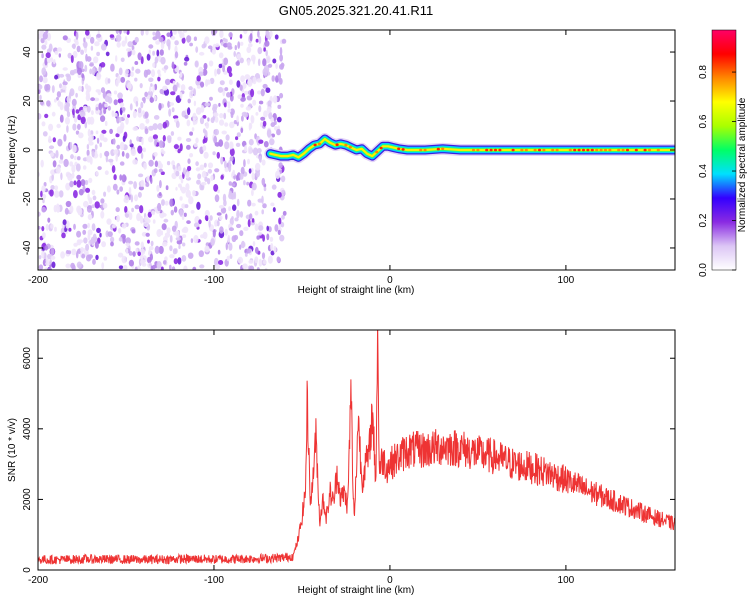  Describe the element at coordinates (390, 580) in the screenshot. I see `x-tick-label: 0` at that location.